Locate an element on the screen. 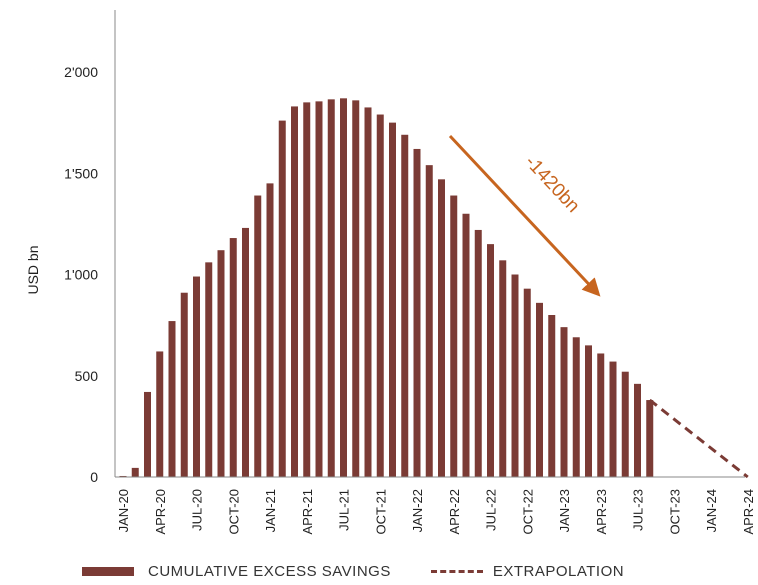  x-tick-label: APR-20 is located at coordinates (160, 512).